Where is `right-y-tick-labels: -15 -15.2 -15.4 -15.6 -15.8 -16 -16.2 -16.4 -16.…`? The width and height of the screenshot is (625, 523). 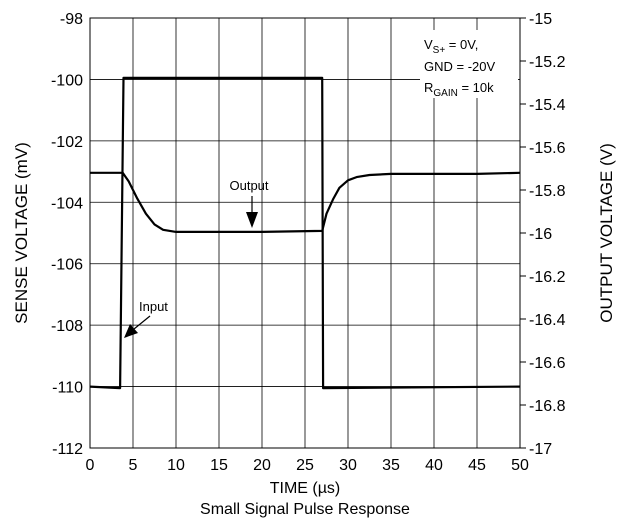 right-y-tick-labels: -15 -15.2 -15.4 -15.6 -15.8 -16 -16.2 -16.4 -16.… is located at coordinates (543, 234).